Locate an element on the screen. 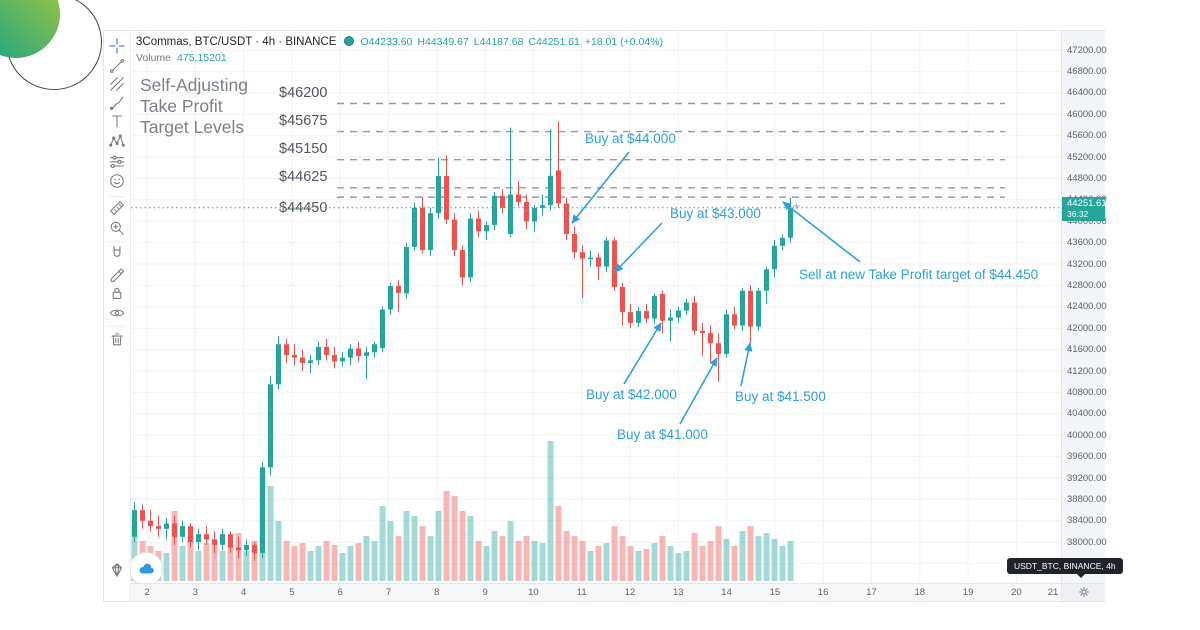  volume-legend: Volume 475.15201 is located at coordinates (181, 58).